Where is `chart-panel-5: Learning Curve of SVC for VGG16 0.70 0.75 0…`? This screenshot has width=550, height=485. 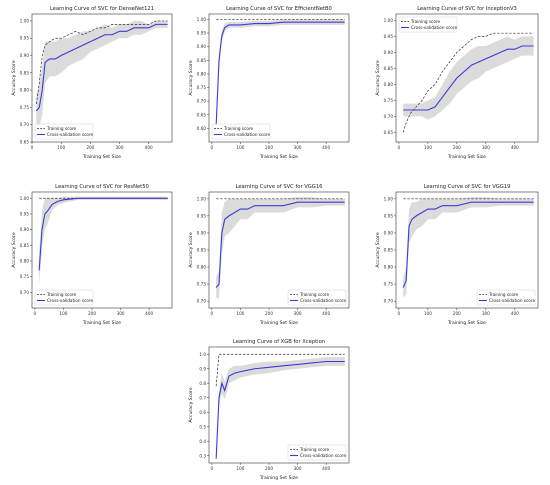 chart-panel-5: Learning Curve of SVC for VGG16 0.70 0.75 0… is located at coordinates (269, 255).